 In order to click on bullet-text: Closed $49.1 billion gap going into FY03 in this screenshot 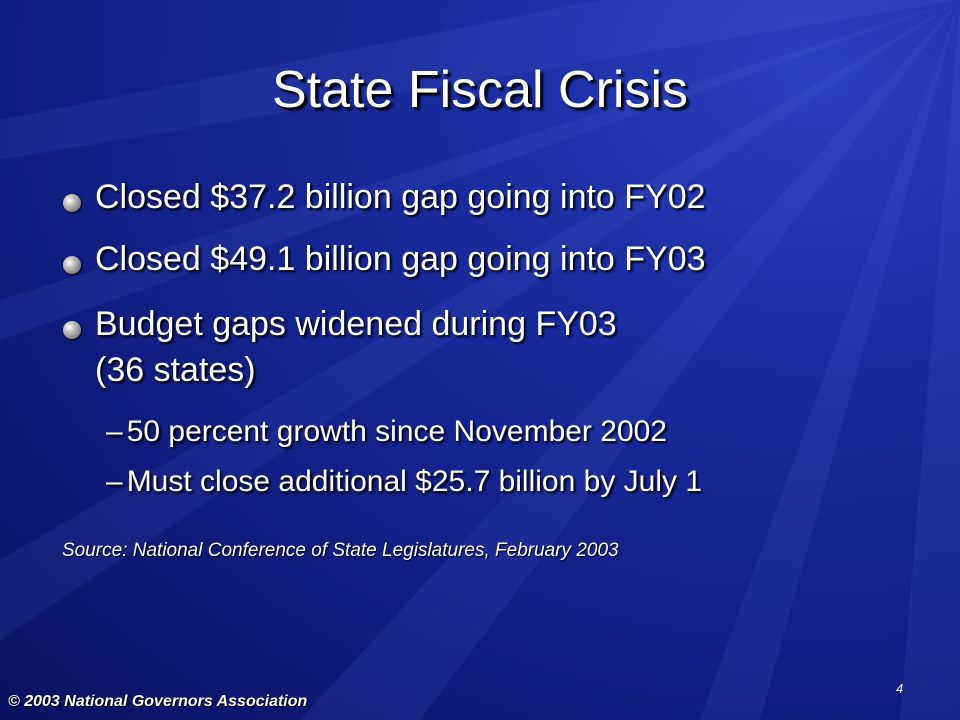, I will do `click(400, 259)`.